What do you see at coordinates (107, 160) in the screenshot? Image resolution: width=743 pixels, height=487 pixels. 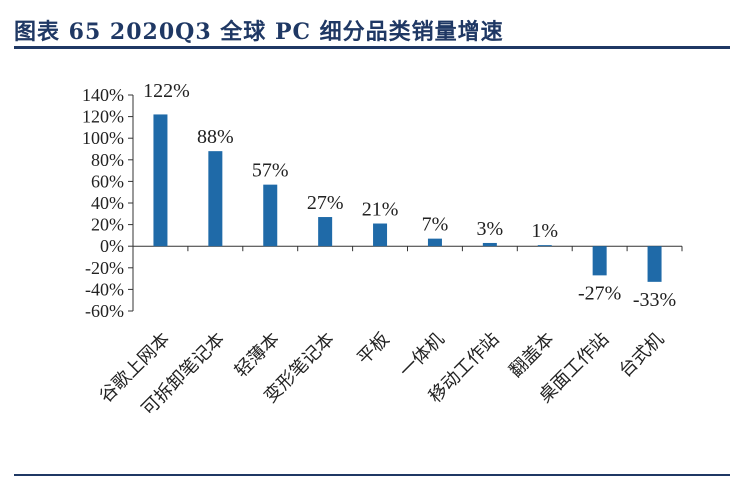 I see `y-tick-label: 80%` at bounding box center [107, 160].